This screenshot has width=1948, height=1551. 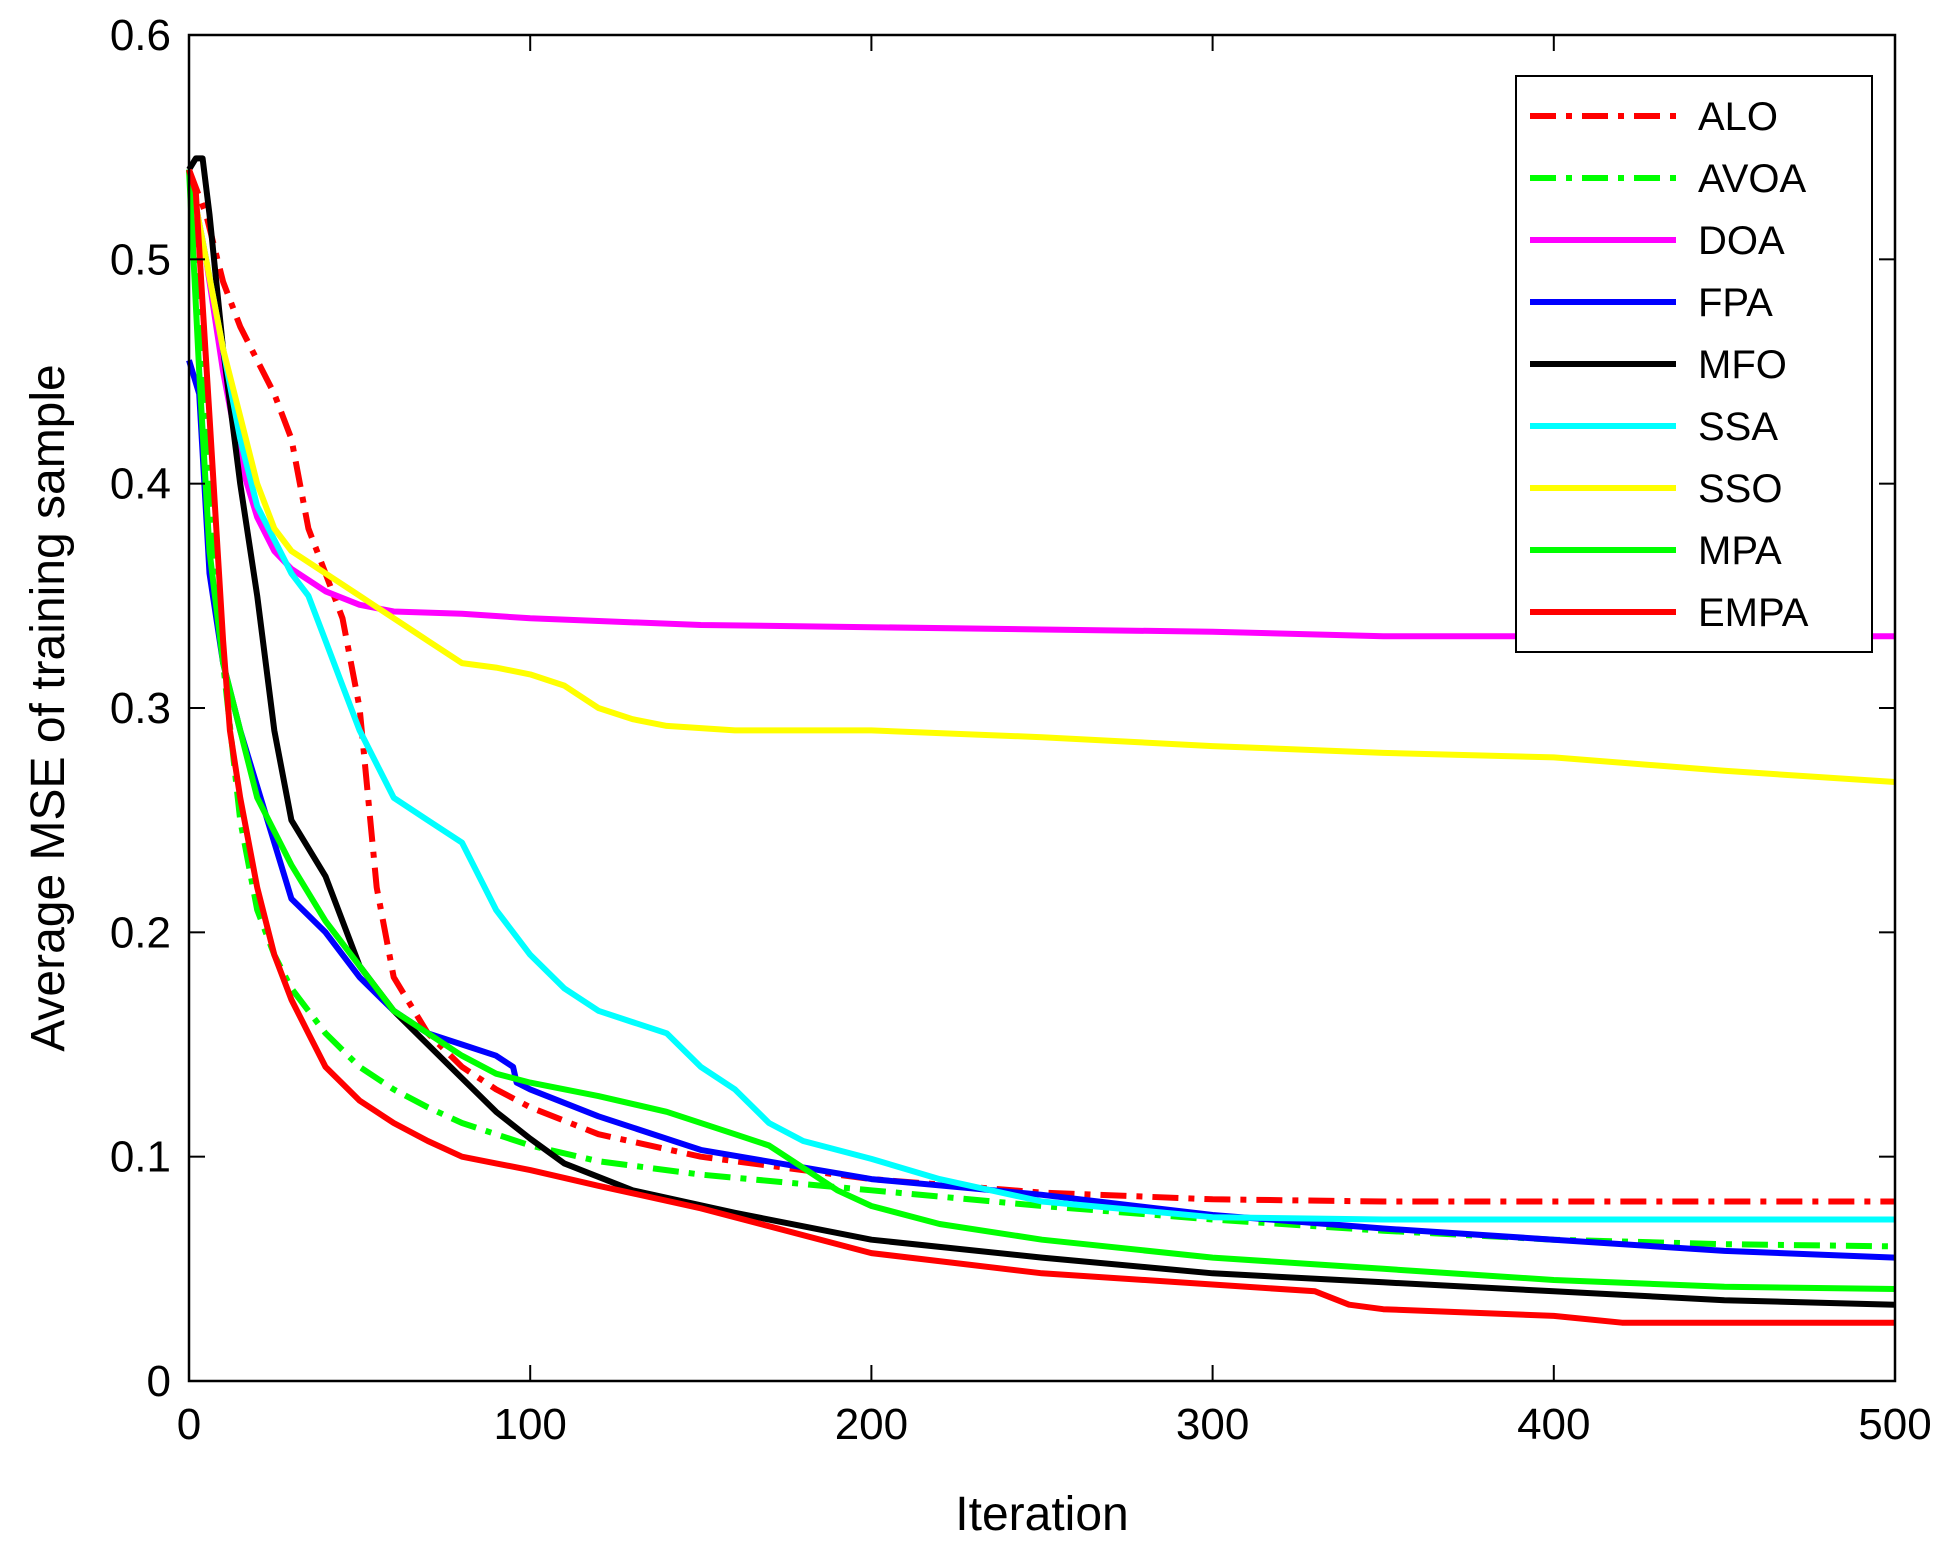 What do you see at coordinates (1740, 551) in the screenshot?
I see `legend-label-mpa: MPA` at bounding box center [1740, 551].